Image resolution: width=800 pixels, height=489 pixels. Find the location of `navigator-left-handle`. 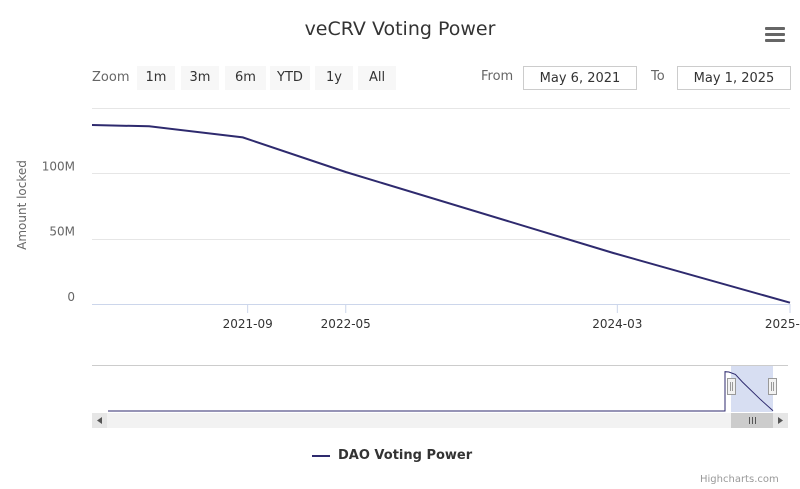

navigator-left-handle is located at coordinates (731, 386).